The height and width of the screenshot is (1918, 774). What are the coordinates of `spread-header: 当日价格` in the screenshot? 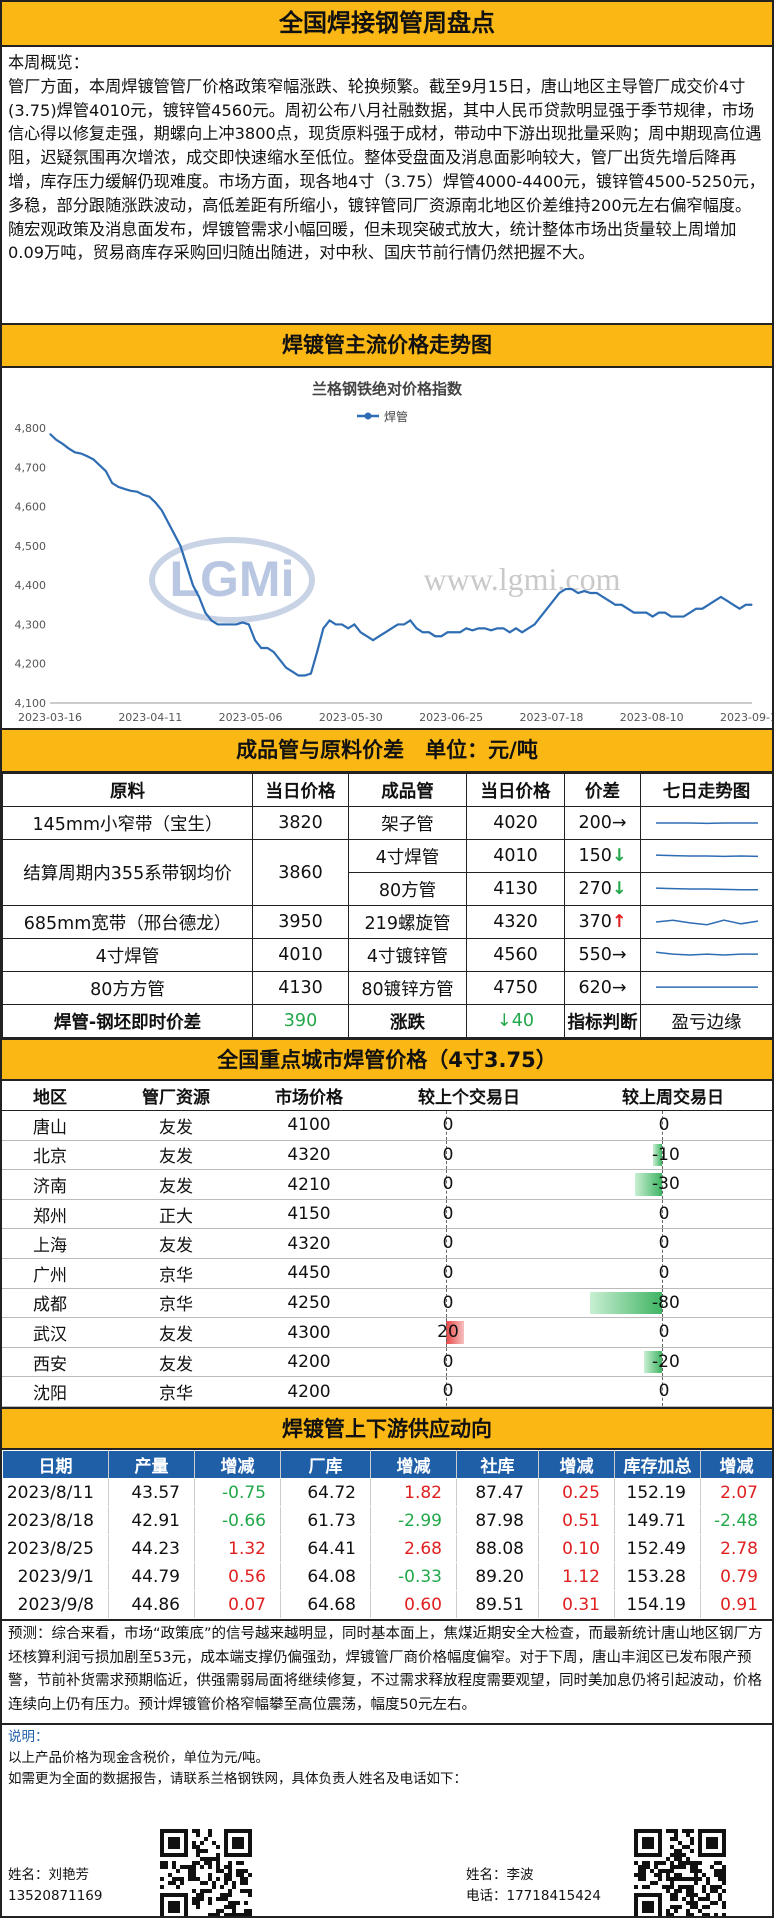 It's located at (300, 790).